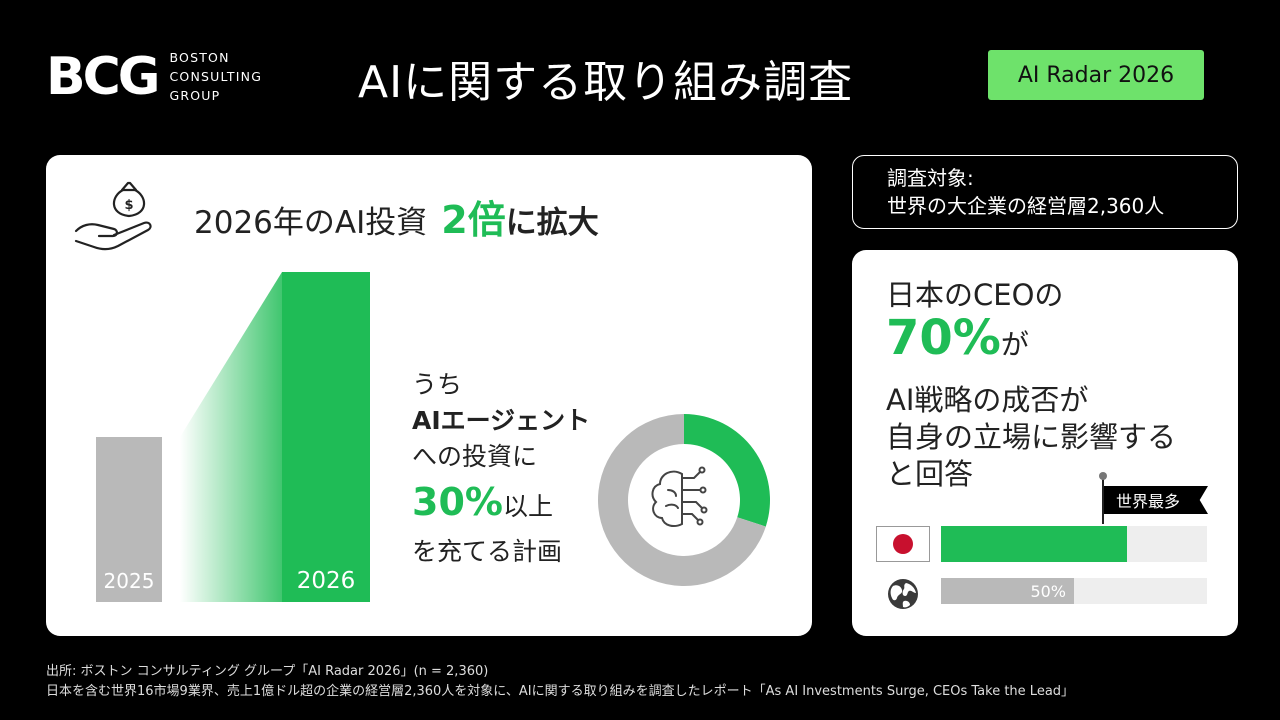 The image size is (1280, 720). I want to click on report-badge: AI Radar 2026, so click(1096, 75).